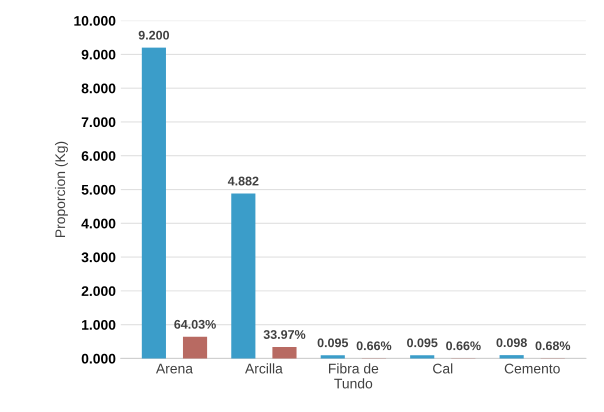 The height and width of the screenshot is (412, 604). Describe the element at coordinates (99, 55) in the screenshot. I see `y-tick-label: 9.000` at that location.